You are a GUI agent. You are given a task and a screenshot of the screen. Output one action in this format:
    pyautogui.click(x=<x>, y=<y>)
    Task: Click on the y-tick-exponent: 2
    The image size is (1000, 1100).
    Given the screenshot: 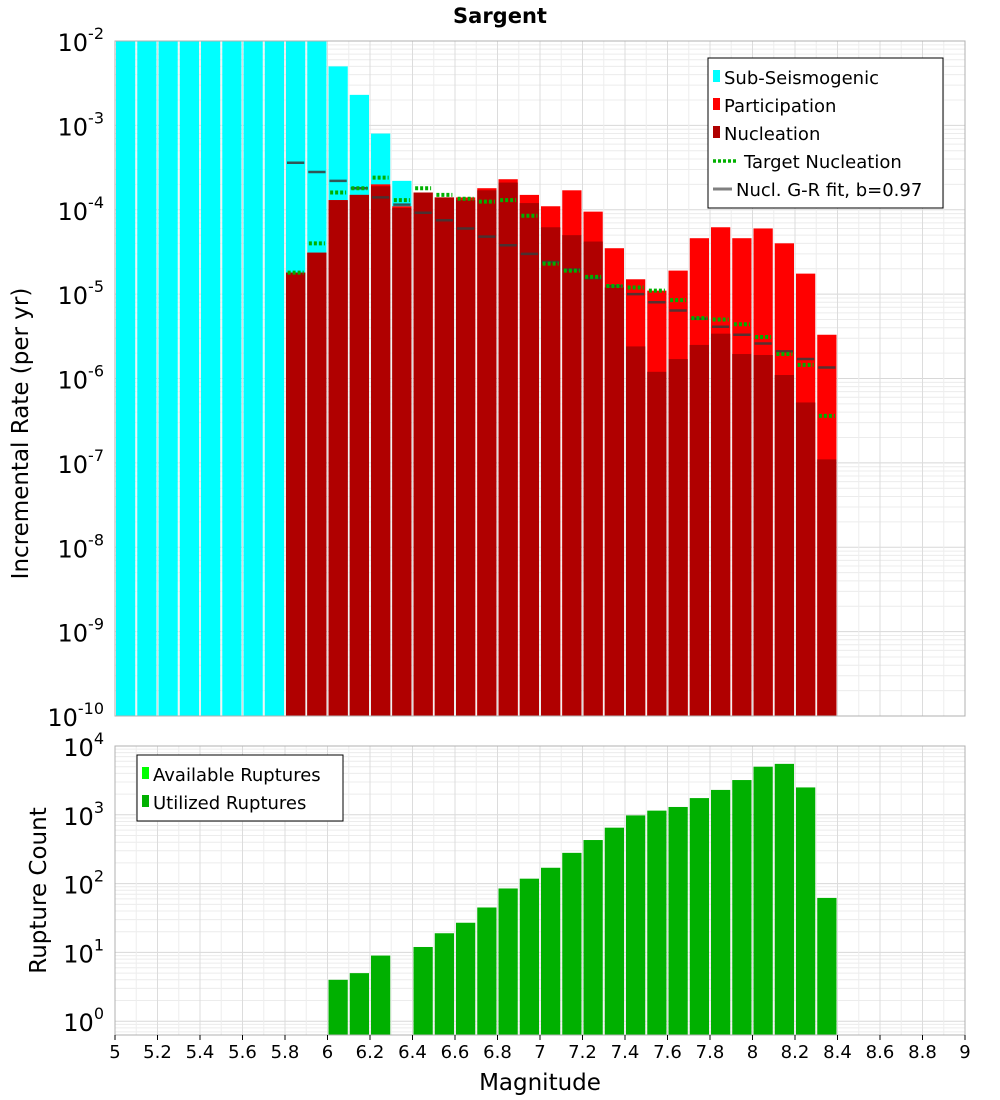 What is the action you would take?
    pyautogui.click(x=99, y=876)
    